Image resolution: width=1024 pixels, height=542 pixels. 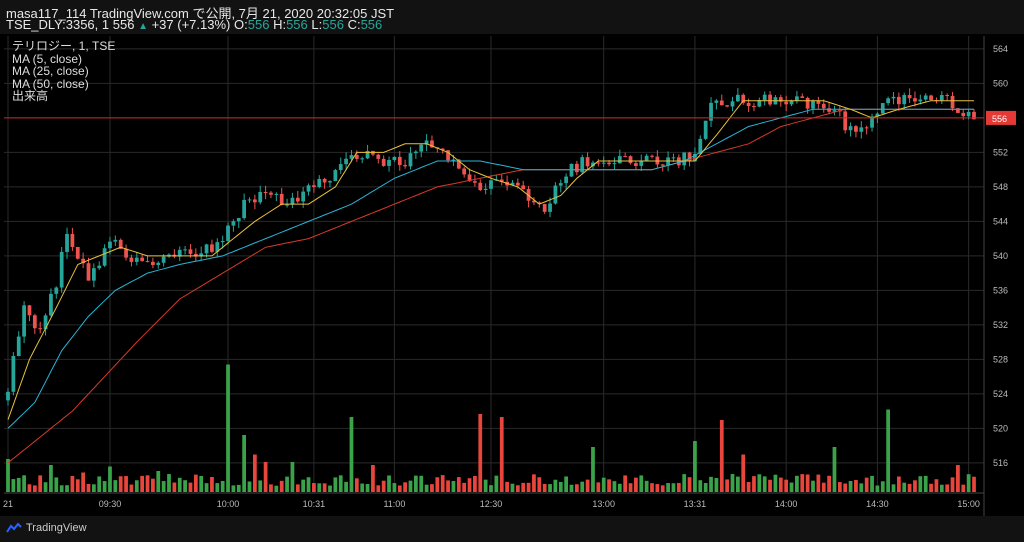 What do you see at coordinates (64, 46) in the screenshot?
I see `legend-title: テリロジー, 1, TSE` at bounding box center [64, 46].